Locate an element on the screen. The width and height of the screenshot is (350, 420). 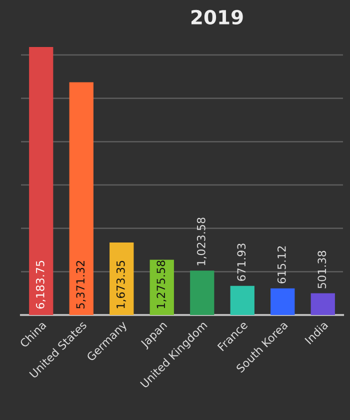
data-label: 6,183.75 is located at coordinates (41, 284).